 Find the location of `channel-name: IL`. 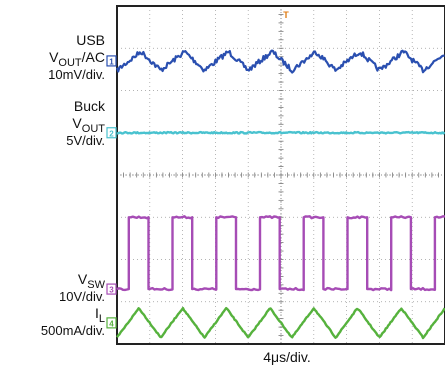

channel-name: IL is located at coordinates (100, 315).